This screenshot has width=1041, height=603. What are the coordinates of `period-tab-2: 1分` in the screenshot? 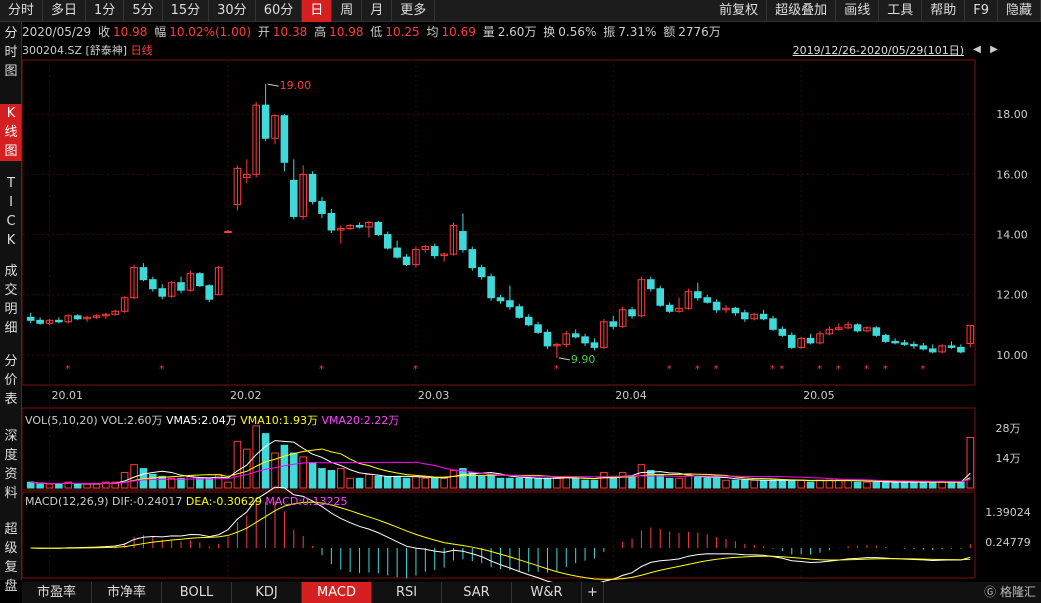 It's located at (105, 11).